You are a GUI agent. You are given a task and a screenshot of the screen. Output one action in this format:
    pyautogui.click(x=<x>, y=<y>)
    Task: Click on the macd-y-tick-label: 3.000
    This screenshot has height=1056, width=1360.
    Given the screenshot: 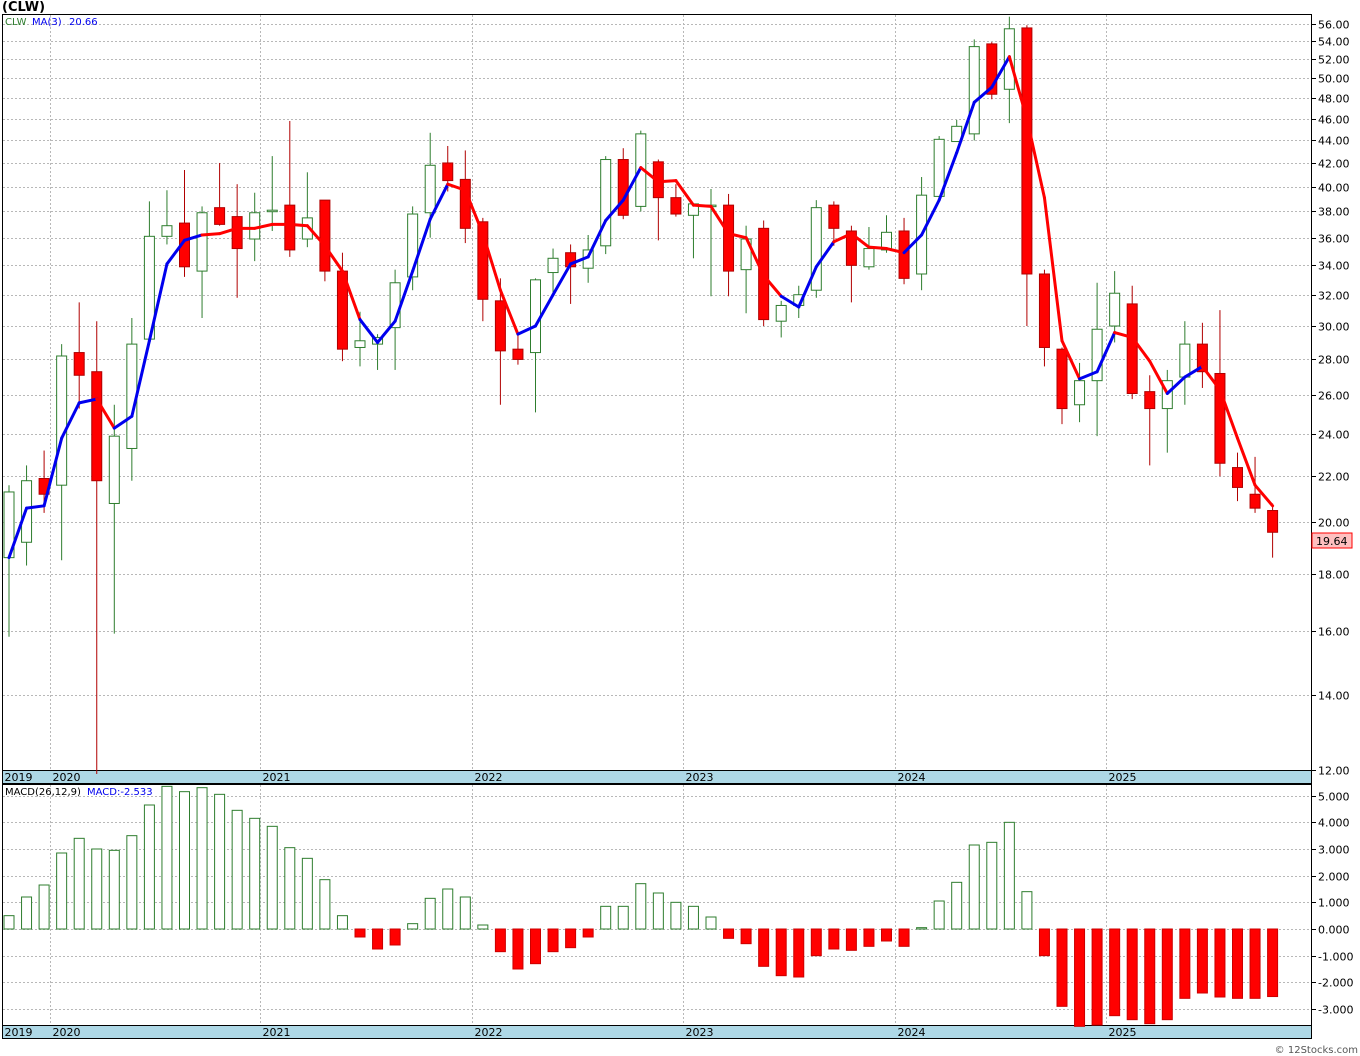 What is the action you would take?
    pyautogui.click(x=1334, y=850)
    